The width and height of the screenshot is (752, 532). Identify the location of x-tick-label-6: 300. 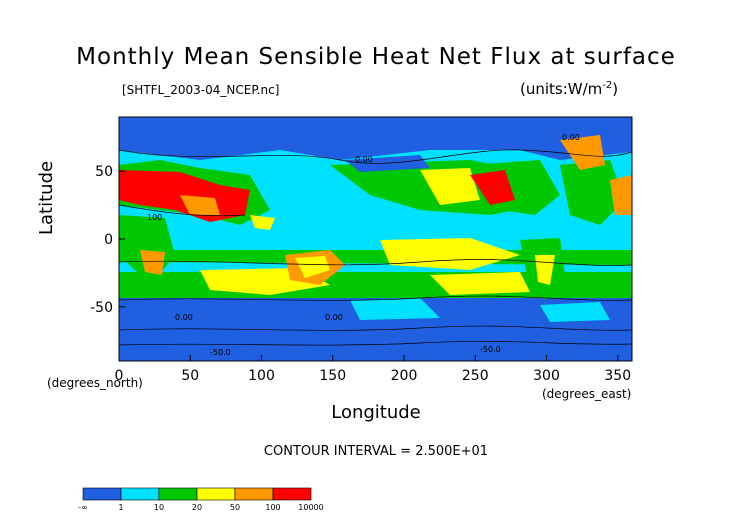
(546, 376).